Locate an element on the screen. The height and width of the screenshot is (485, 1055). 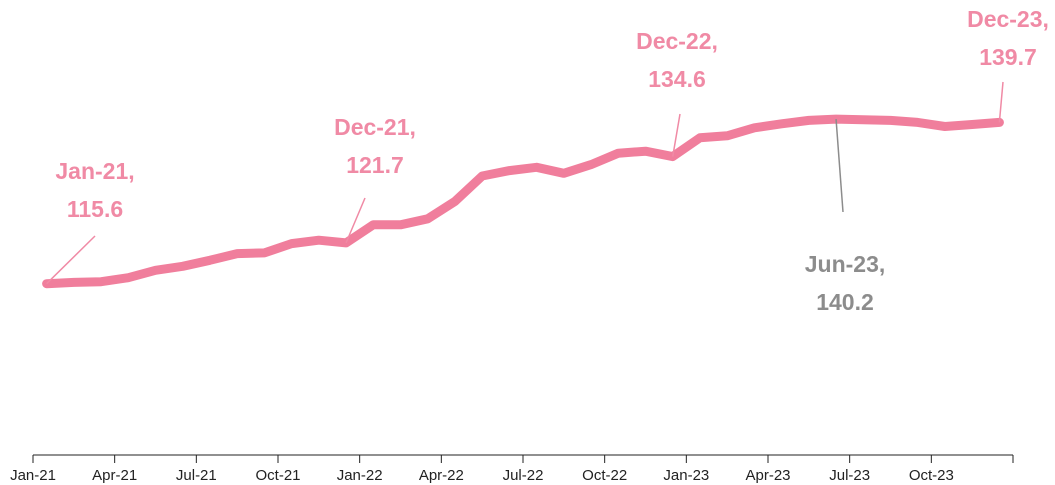
annotation-text: 139.7 is located at coordinates (1008, 57).